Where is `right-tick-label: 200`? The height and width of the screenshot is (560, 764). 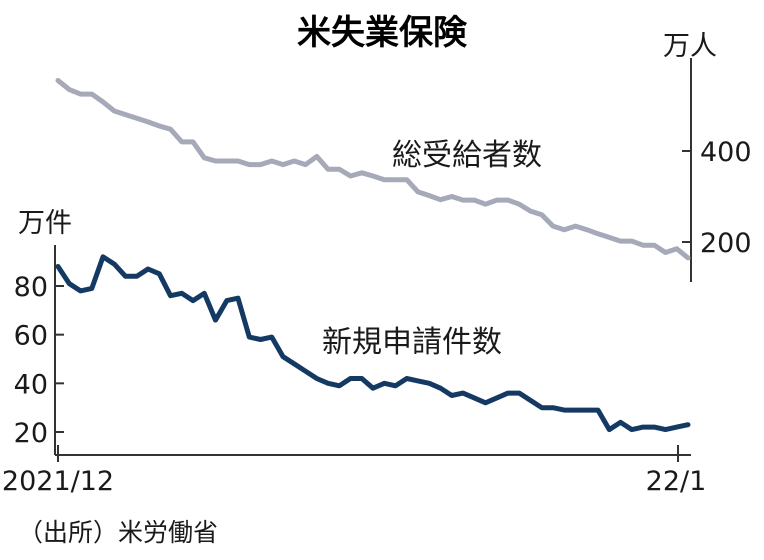 right-tick-label: 200 is located at coordinates (726, 243).